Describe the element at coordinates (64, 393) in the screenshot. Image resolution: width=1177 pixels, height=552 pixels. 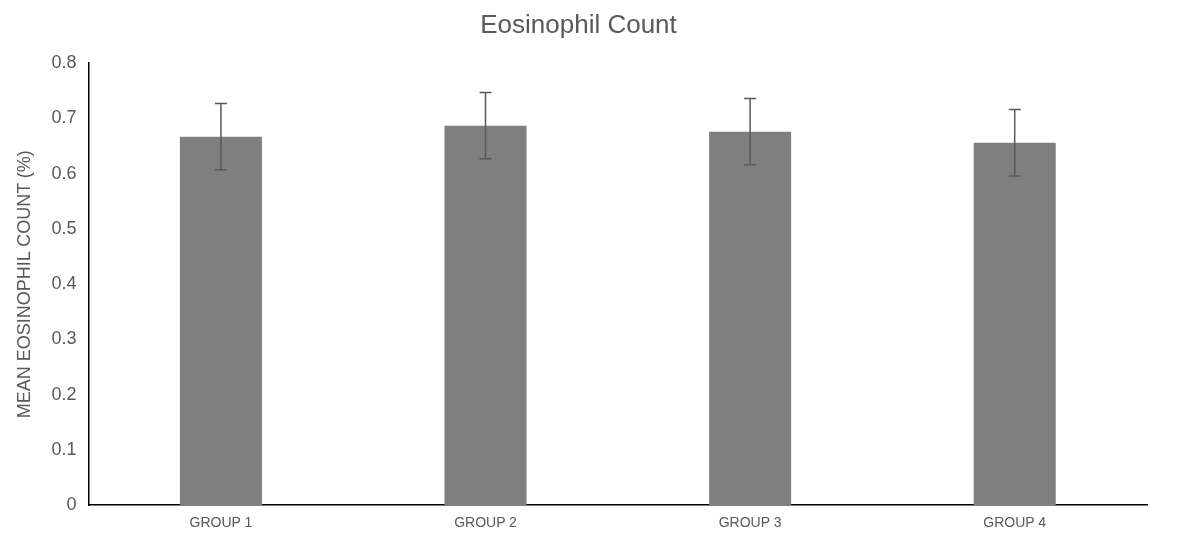
I see `y-tick-label: 0.2` at that location.